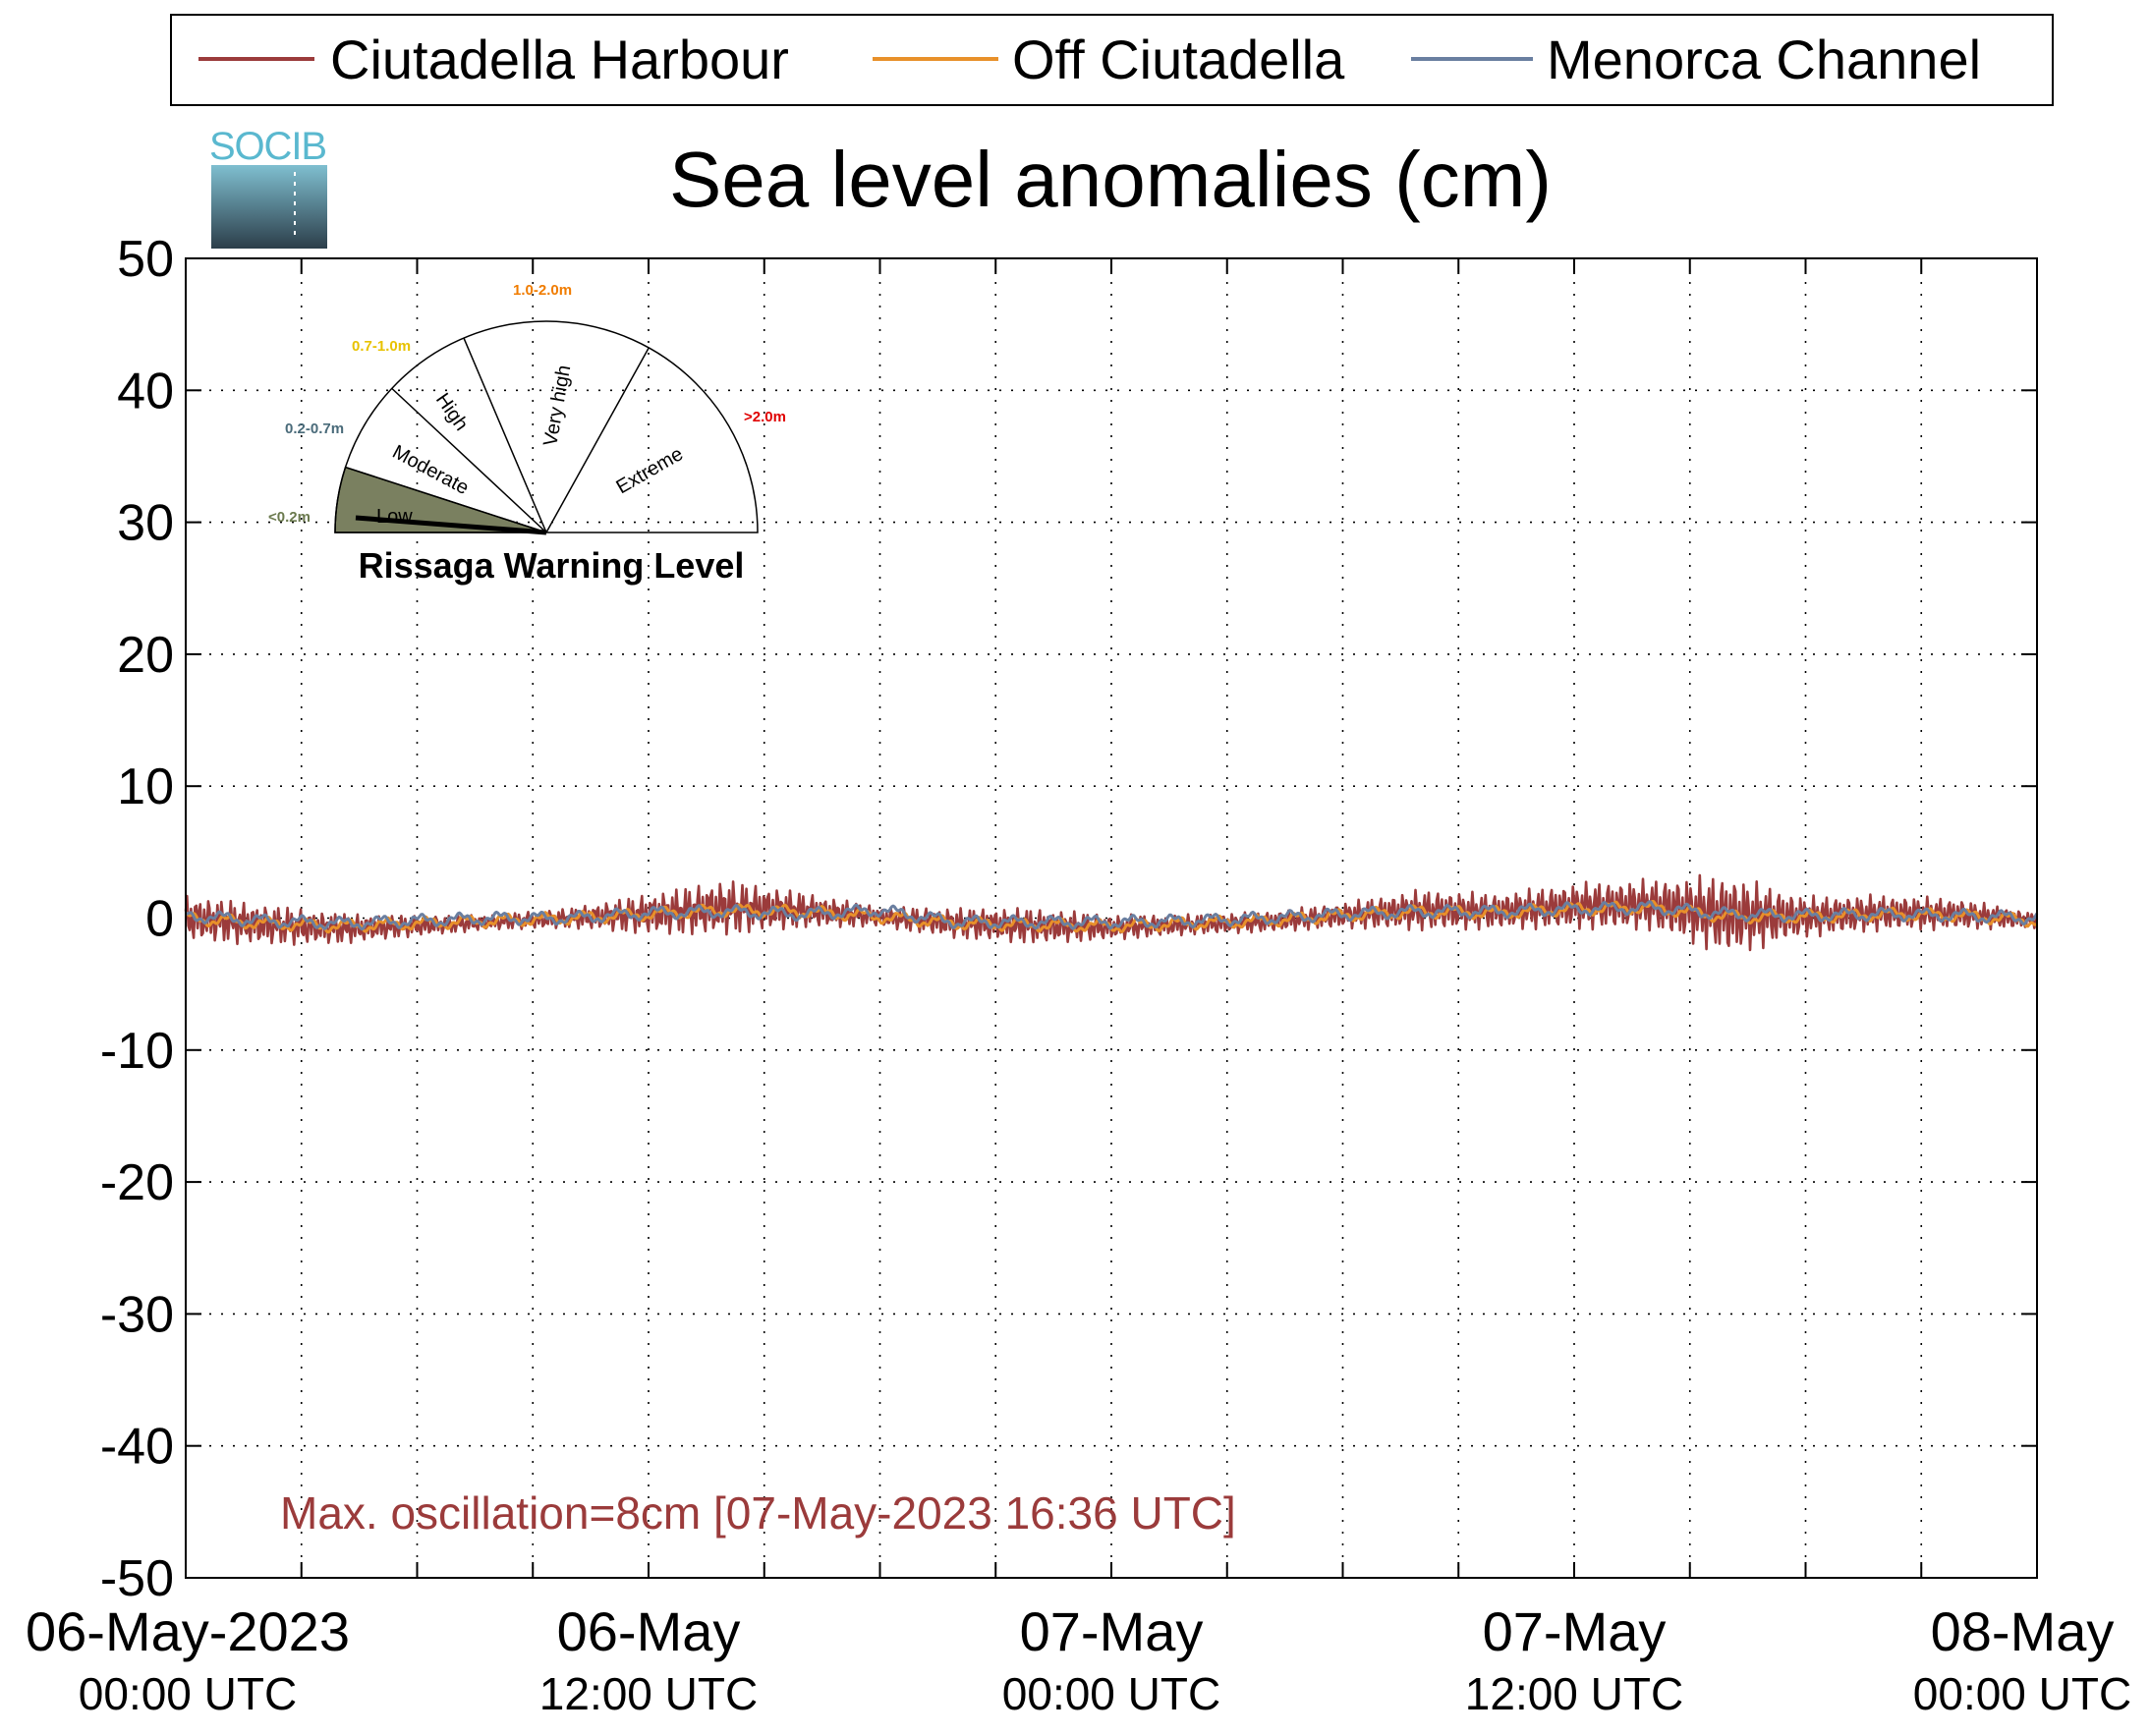  Describe the element at coordinates (1110, 179) in the screenshot. I see `chart-title: Sea level anomalies (cm)` at that location.